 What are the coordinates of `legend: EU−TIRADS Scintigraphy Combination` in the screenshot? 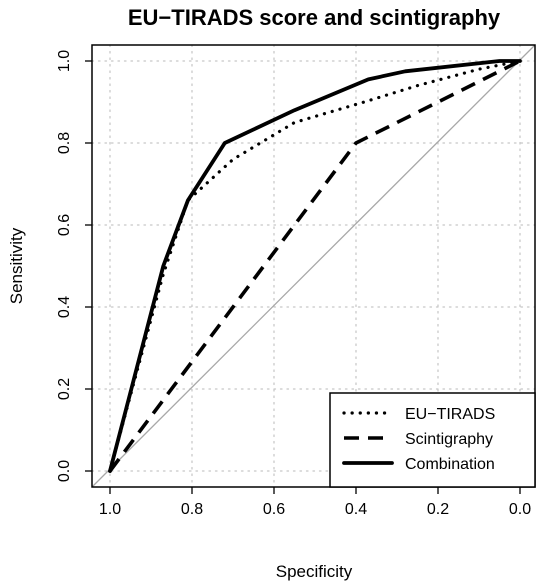 It's located at (432, 440).